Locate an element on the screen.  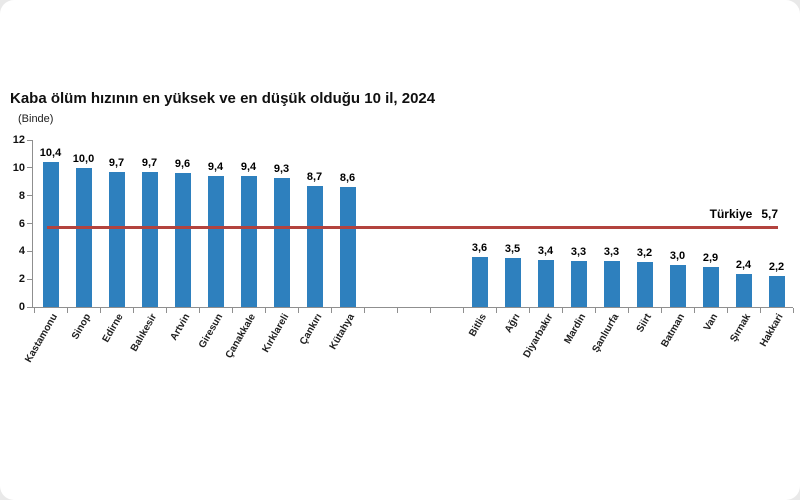
bar-diyarbakır is located at coordinates (545, 283).